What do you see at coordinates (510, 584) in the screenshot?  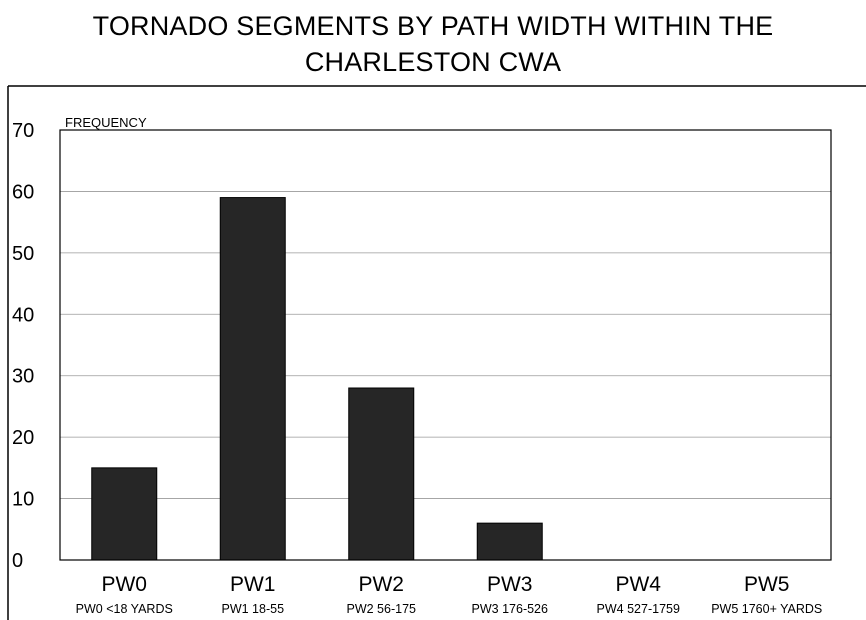 I see `x-tick-label-pw3: PW3` at bounding box center [510, 584].